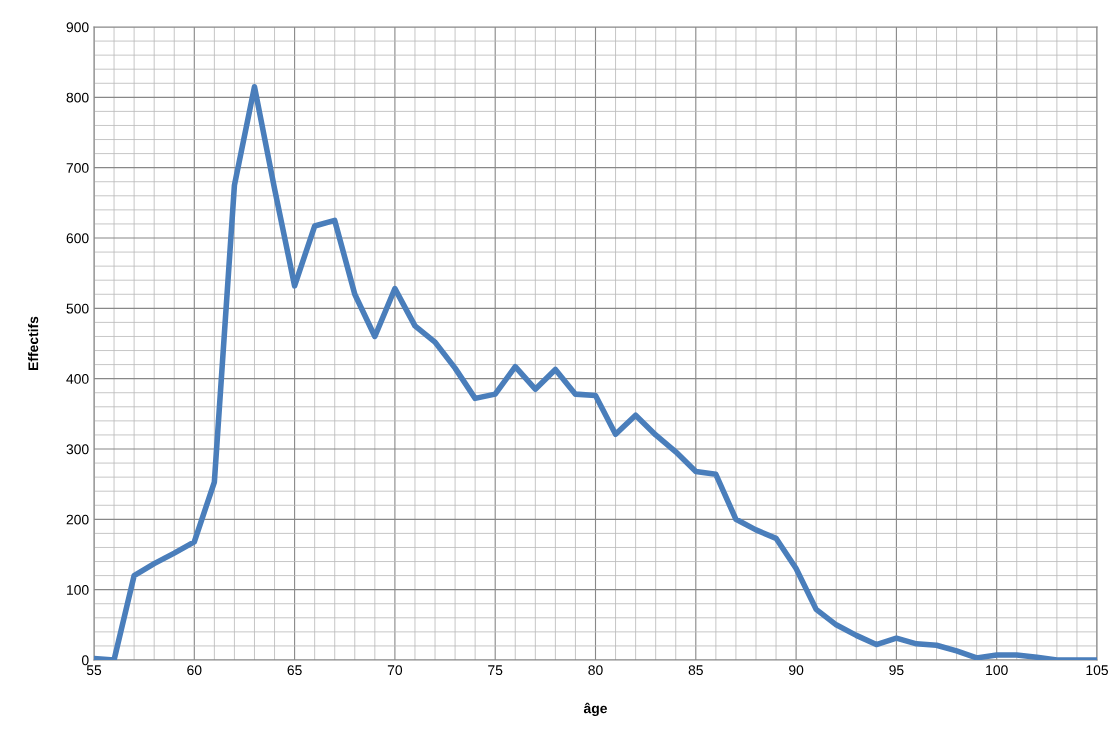  What do you see at coordinates (77, 97) in the screenshot?
I see `y-tick-label: 800` at bounding box center [77, 97].